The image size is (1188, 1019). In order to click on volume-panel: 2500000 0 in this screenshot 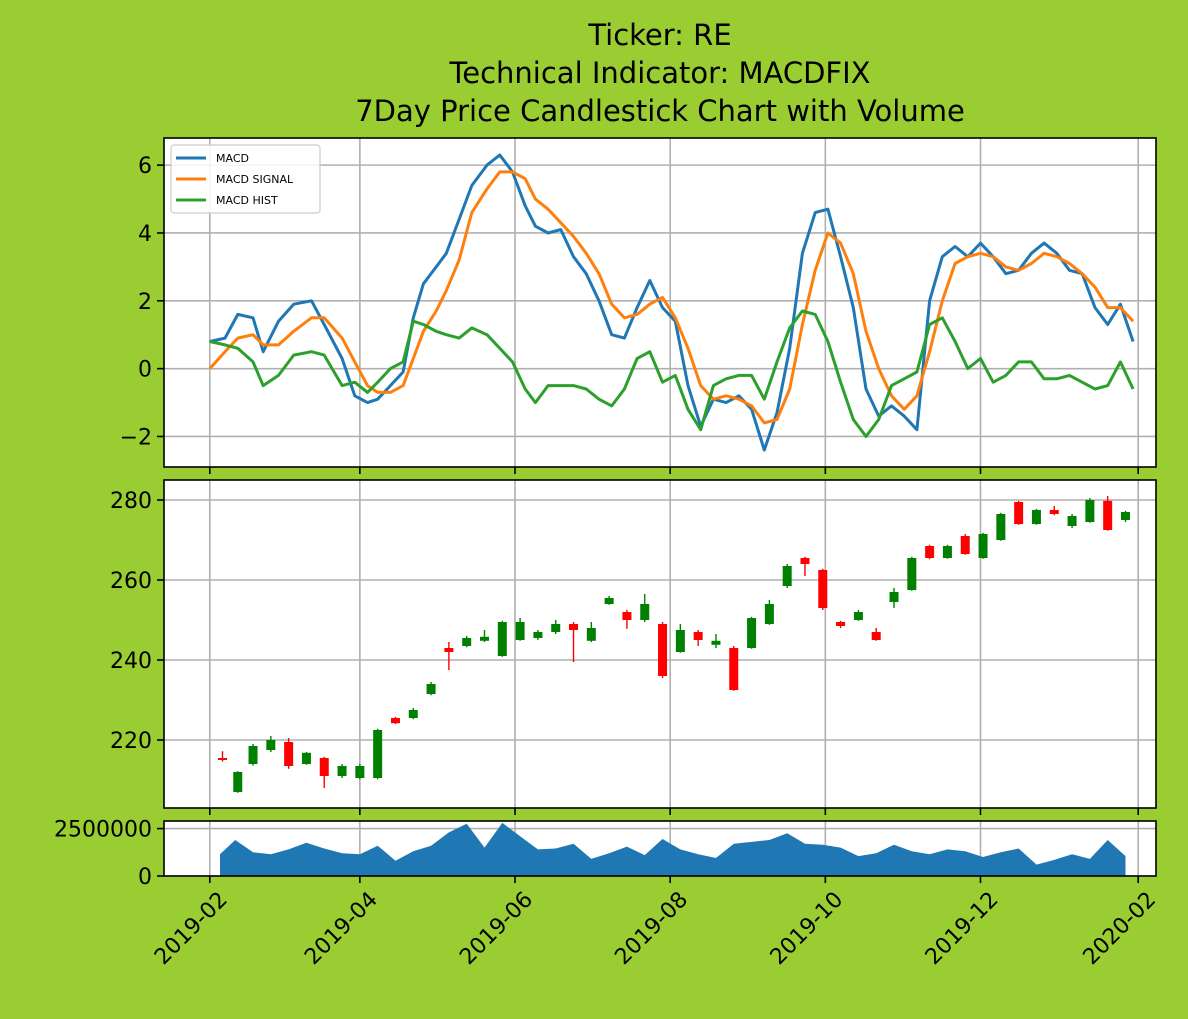, I will do `click(605, 854)`.